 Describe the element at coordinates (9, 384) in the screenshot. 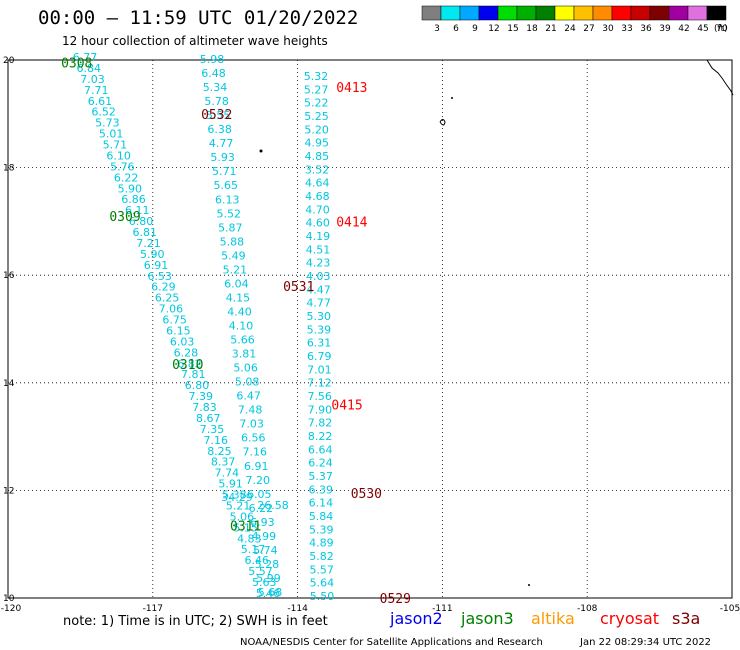

I see `lat-tick-label: 14` at that location.